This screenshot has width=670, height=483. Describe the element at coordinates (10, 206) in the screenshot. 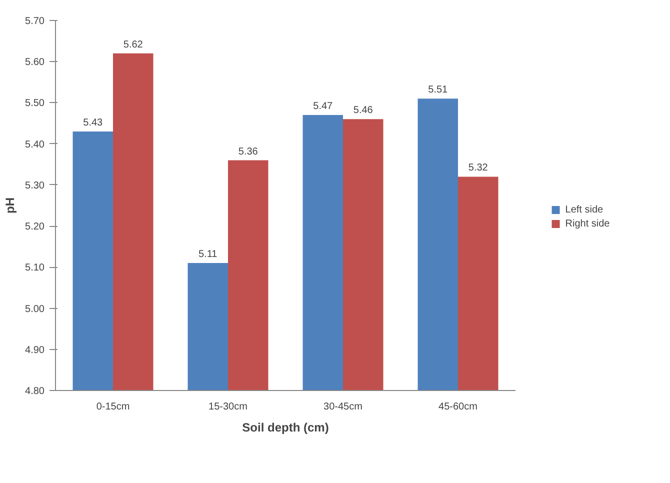

I see `y-axis-title: pH` at that location.